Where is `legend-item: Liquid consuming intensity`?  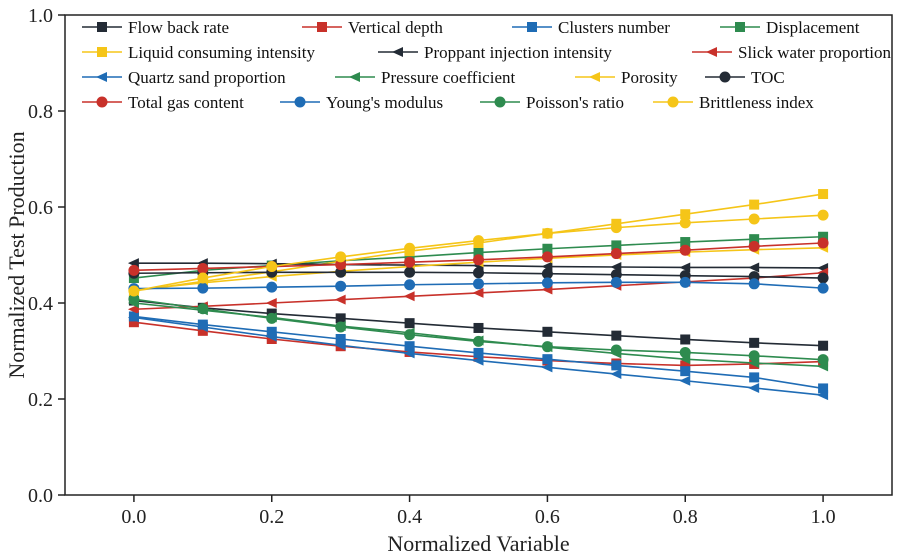
legend-item: Liquid consuming intensity is located at coordinates (198, 52).